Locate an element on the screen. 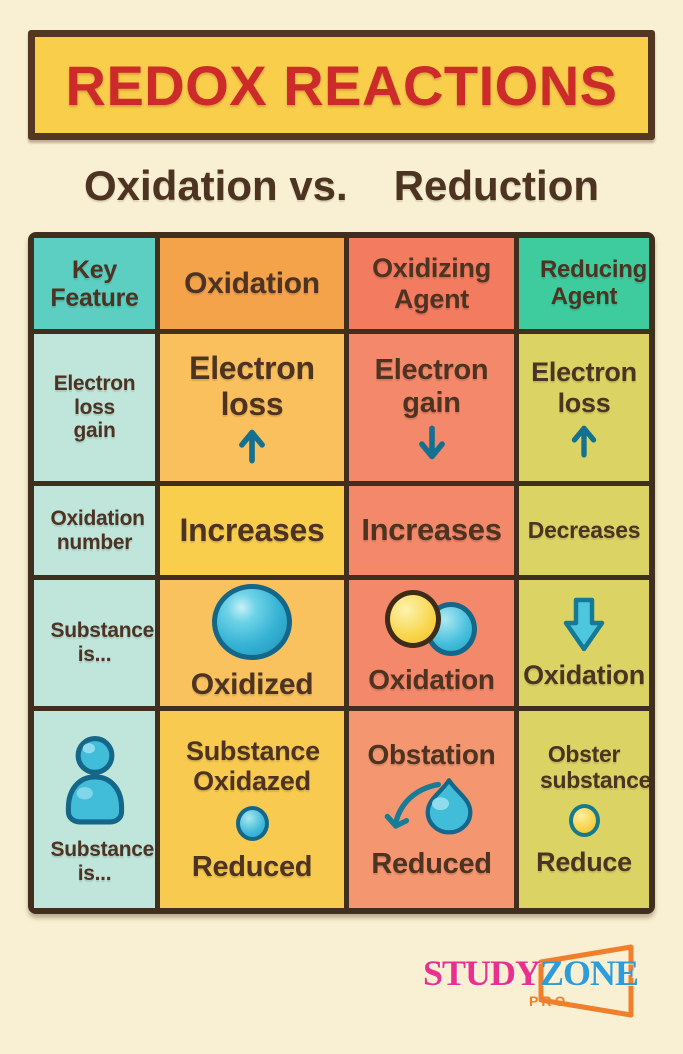 This screenshot has width=683, height=1054. down-arrow-icon is located at coordinates (431, 442).